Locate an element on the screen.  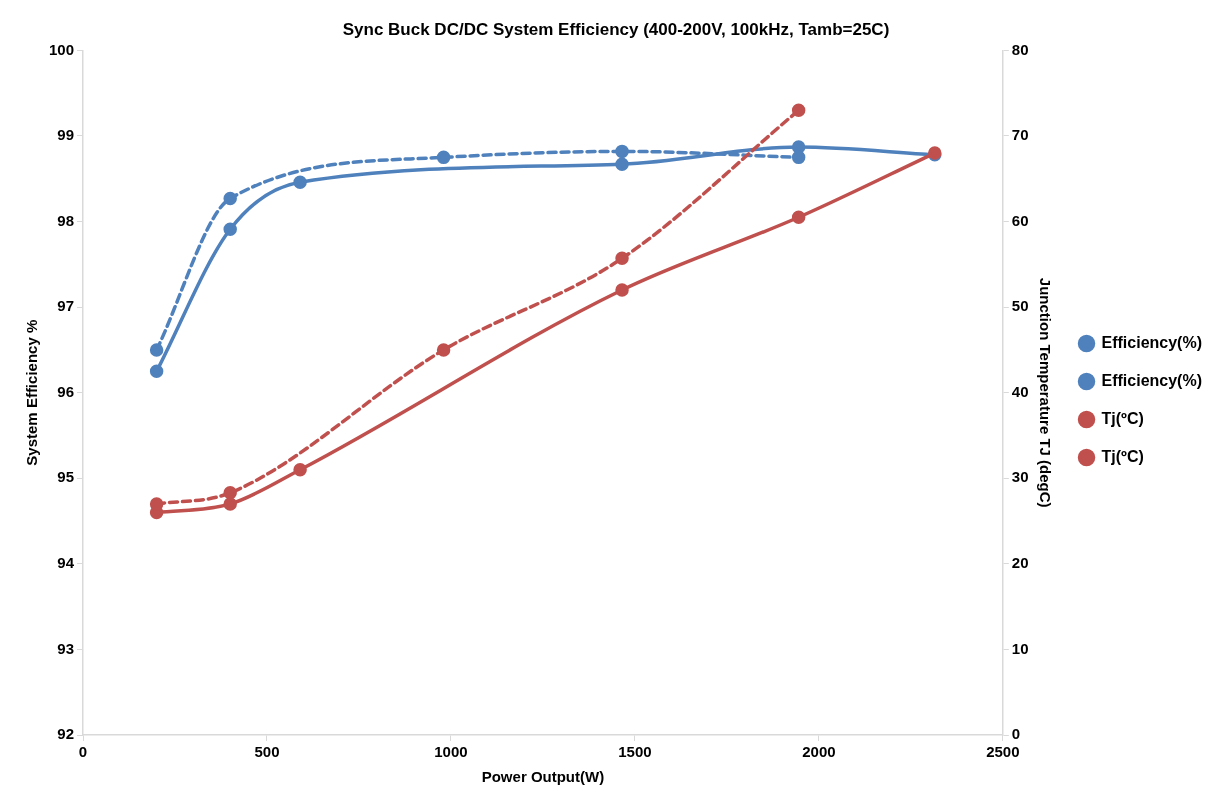
y2-tick-label: 80 is located at coordinates (1020, 49).